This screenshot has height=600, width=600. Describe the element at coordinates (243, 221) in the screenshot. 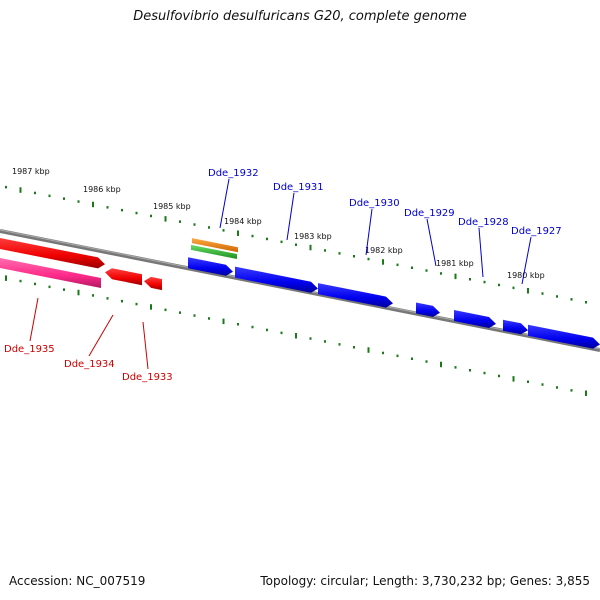

I see `ruler-label: 1984 kbp` at that location.